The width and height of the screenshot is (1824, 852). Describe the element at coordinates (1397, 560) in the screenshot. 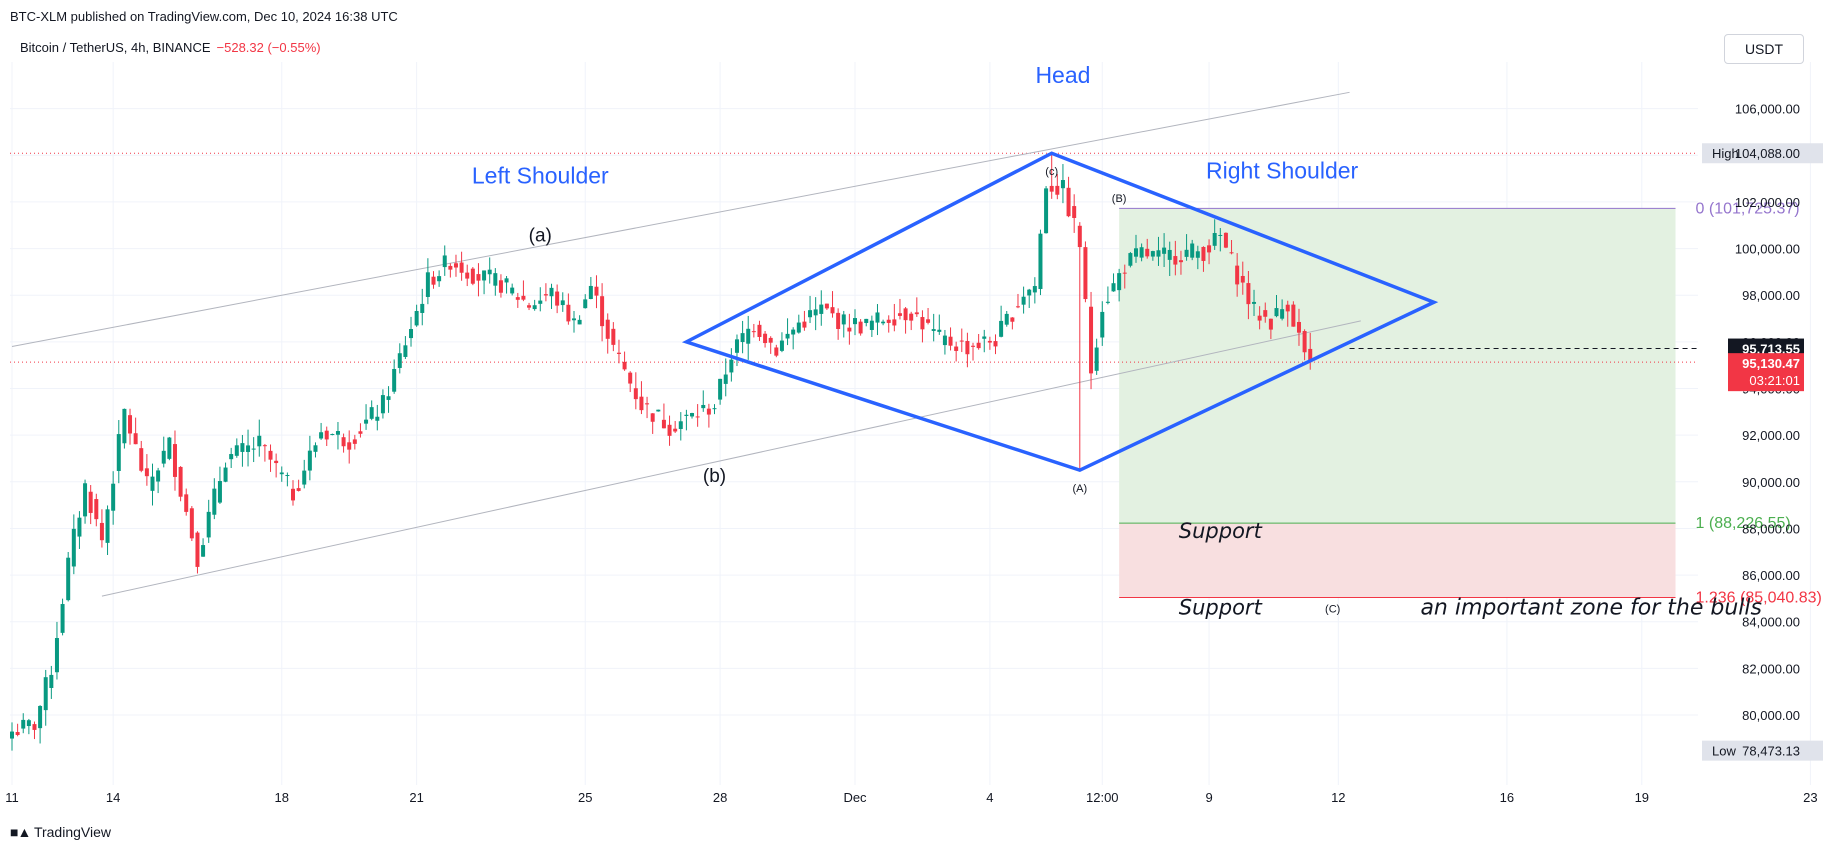

I see `fib-support-zone` at that location.